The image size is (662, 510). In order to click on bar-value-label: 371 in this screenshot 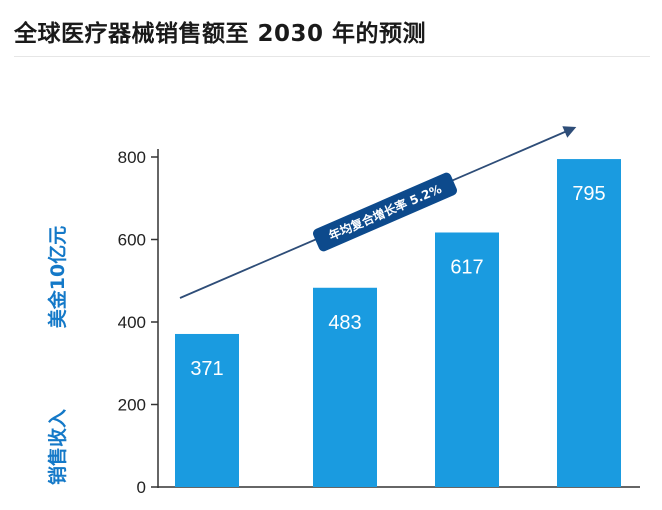, I will do `click(206, 369)`.